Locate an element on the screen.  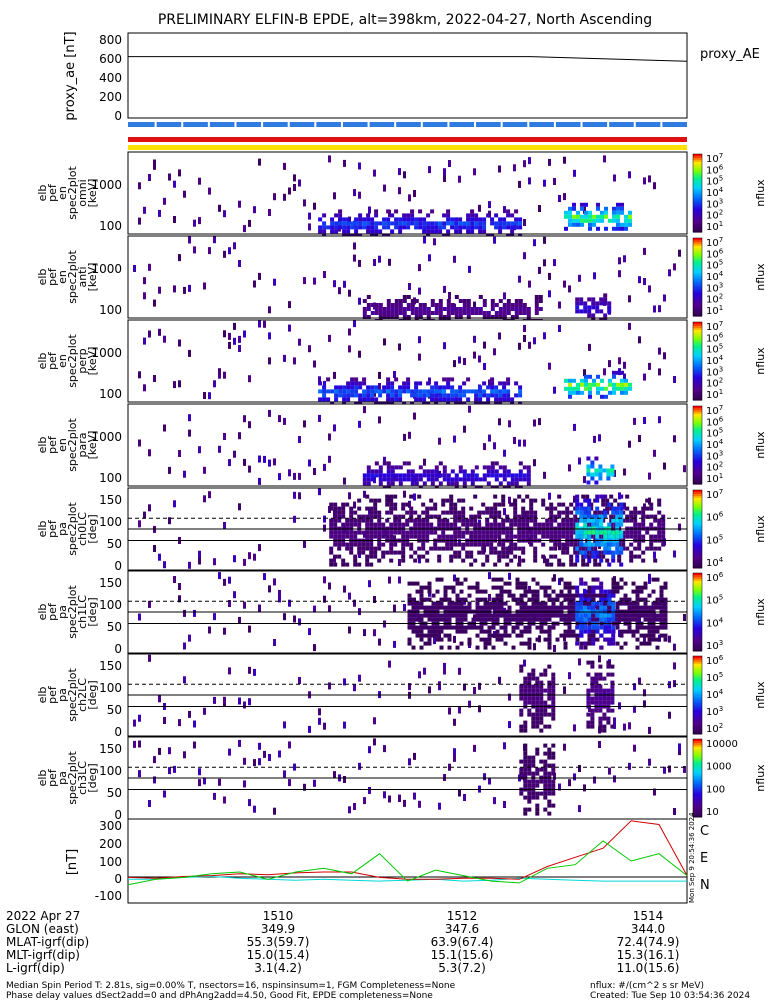
colorbar-tick-exponent: 6 is located at coordinates (721, 167).